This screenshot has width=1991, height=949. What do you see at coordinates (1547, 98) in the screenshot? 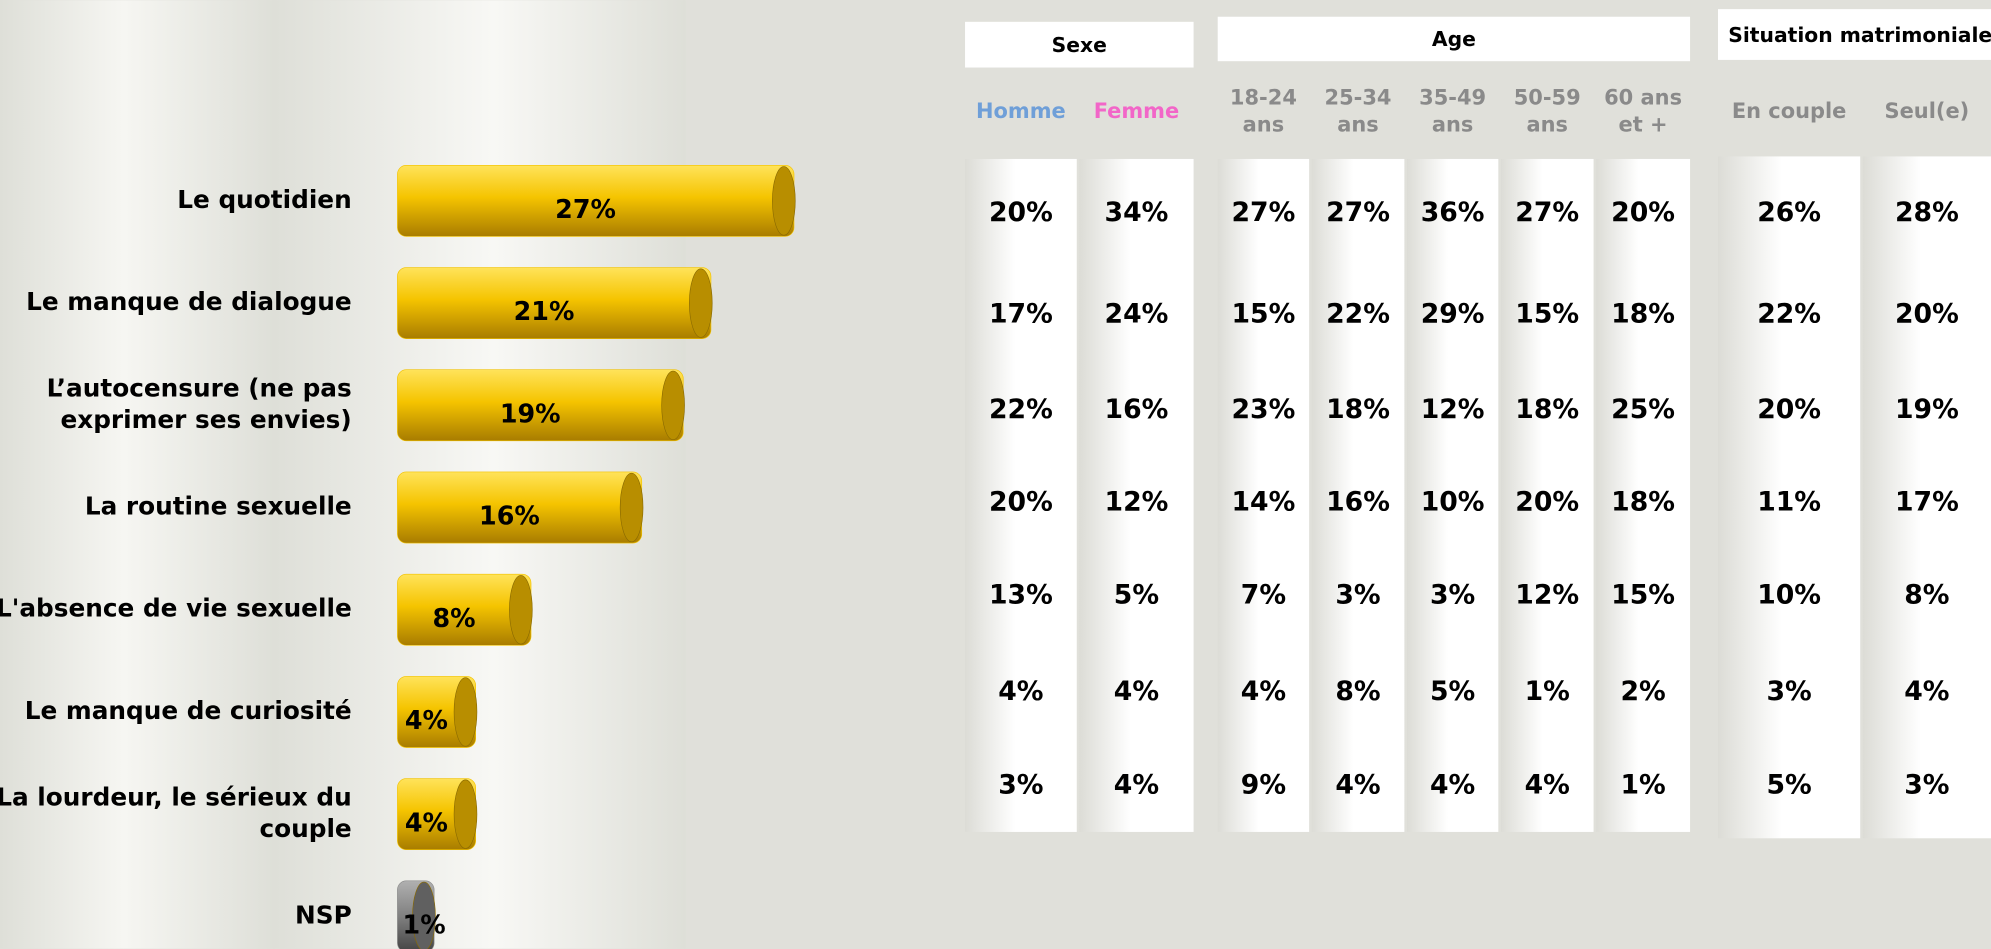
I see `column-header: 50-59` at bounding box center [1547, 98].